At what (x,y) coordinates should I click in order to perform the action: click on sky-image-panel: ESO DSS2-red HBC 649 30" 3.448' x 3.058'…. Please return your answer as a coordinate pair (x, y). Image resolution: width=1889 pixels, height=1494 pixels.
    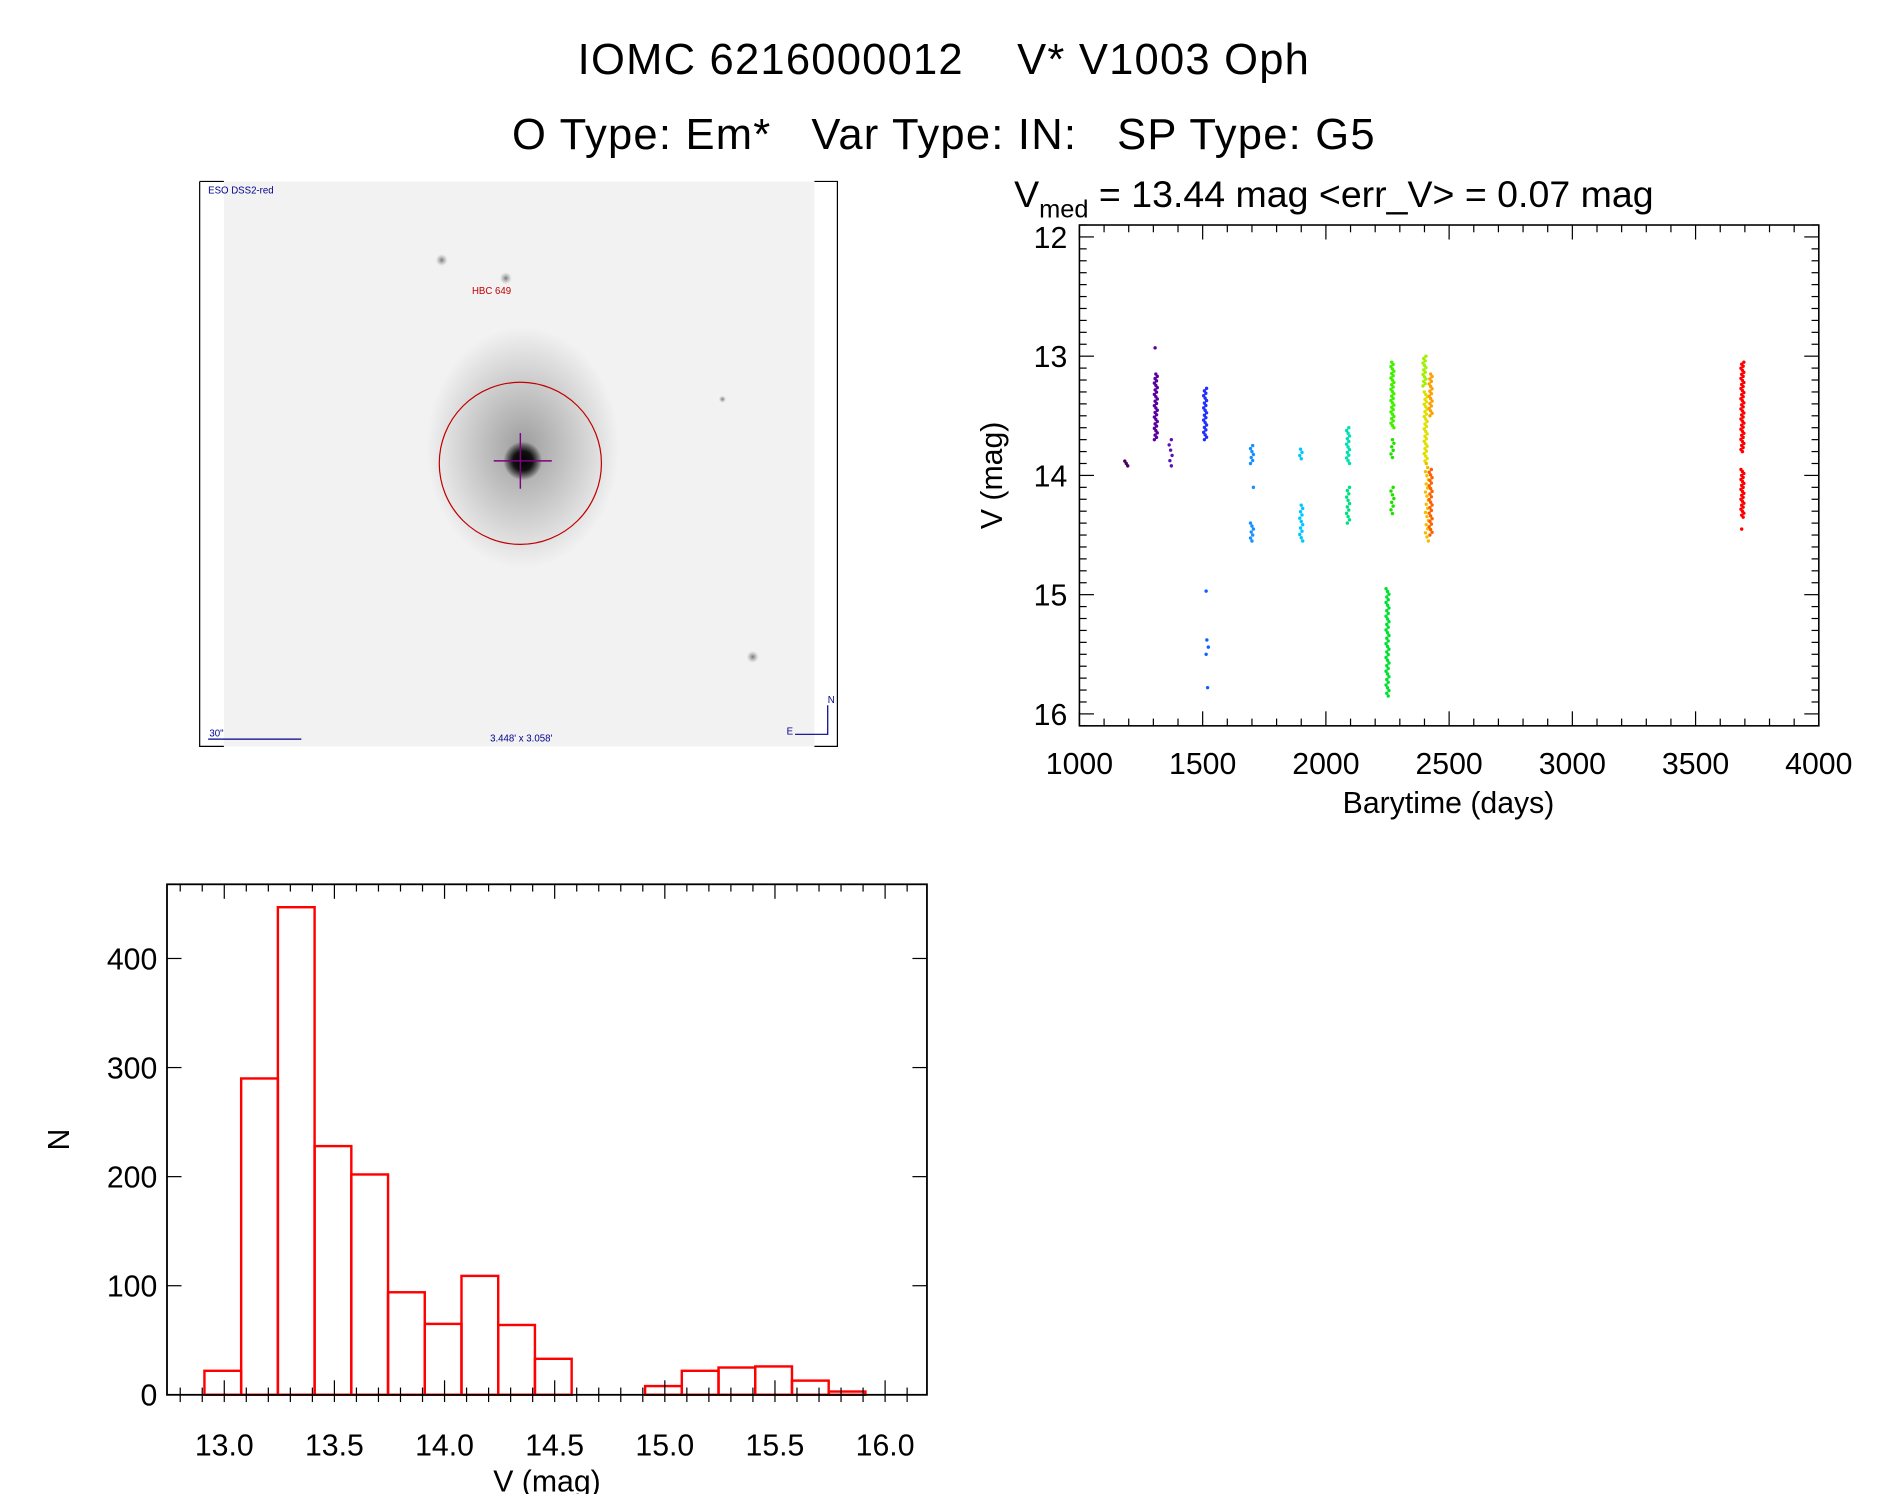
    Looking at the image, I should click on (519, 463).